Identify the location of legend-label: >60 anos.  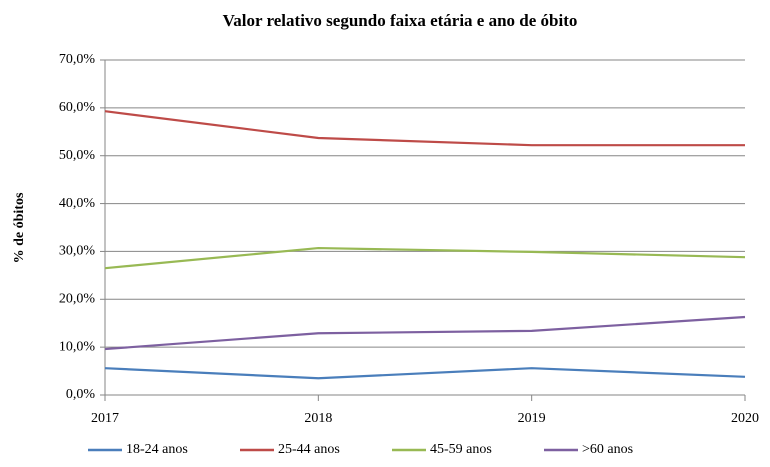
(607, 449).